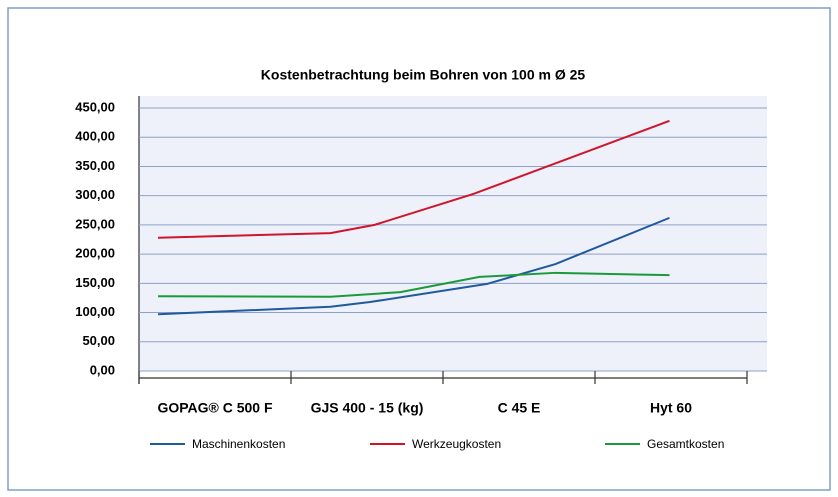 The height and width of the screenshot is (497, 838). I want to click on y-tick-label: 250,00, so click(95, 223).